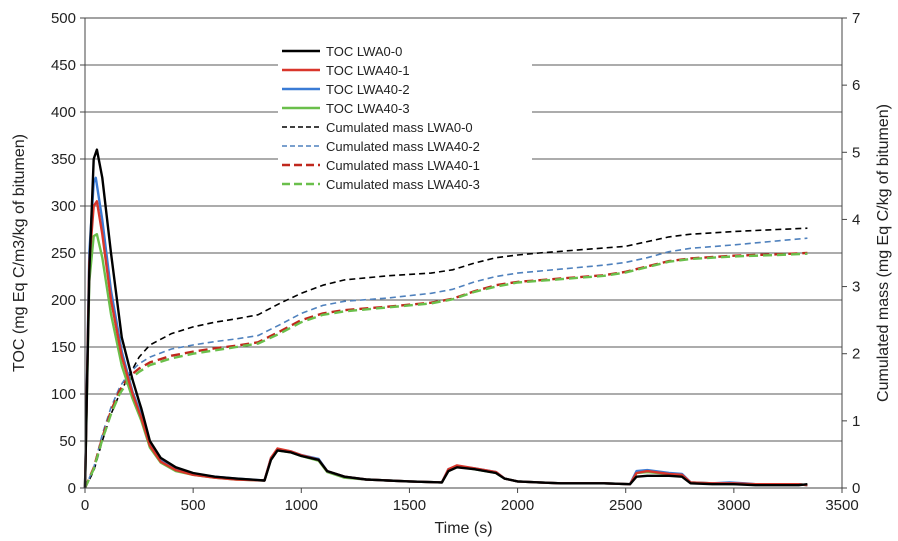 This screenshot has width=898, height=541. Describe the element at coordinates (409, 505) in the screenshot. I see `x-tick-label-1500: 1500` at that location.